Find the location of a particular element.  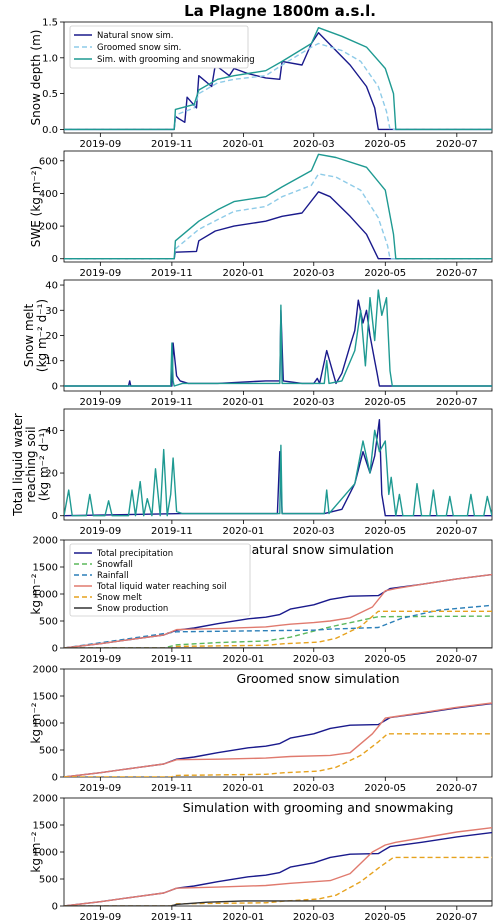

legend-entry: Snow melt is located at coordinates (120, 598).